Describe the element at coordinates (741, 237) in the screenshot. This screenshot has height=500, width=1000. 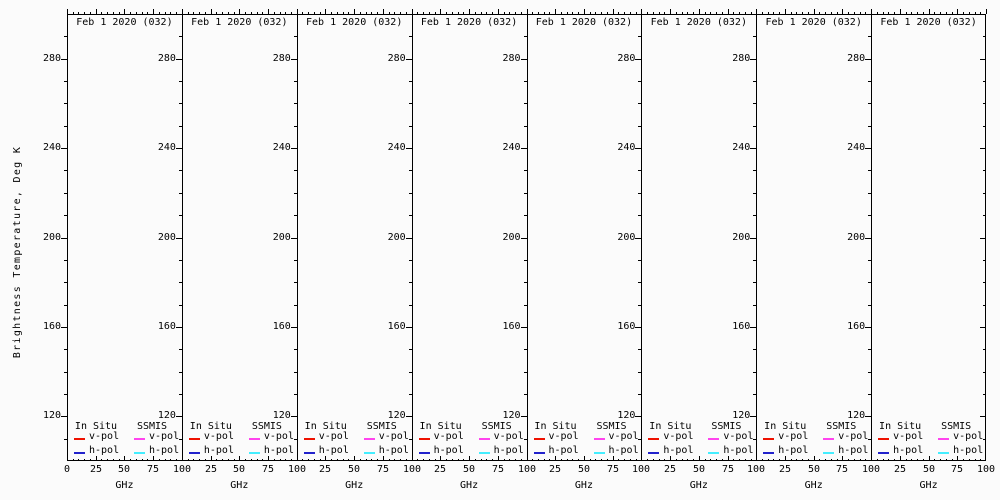
I see `y-tick-label: 200` at that location.